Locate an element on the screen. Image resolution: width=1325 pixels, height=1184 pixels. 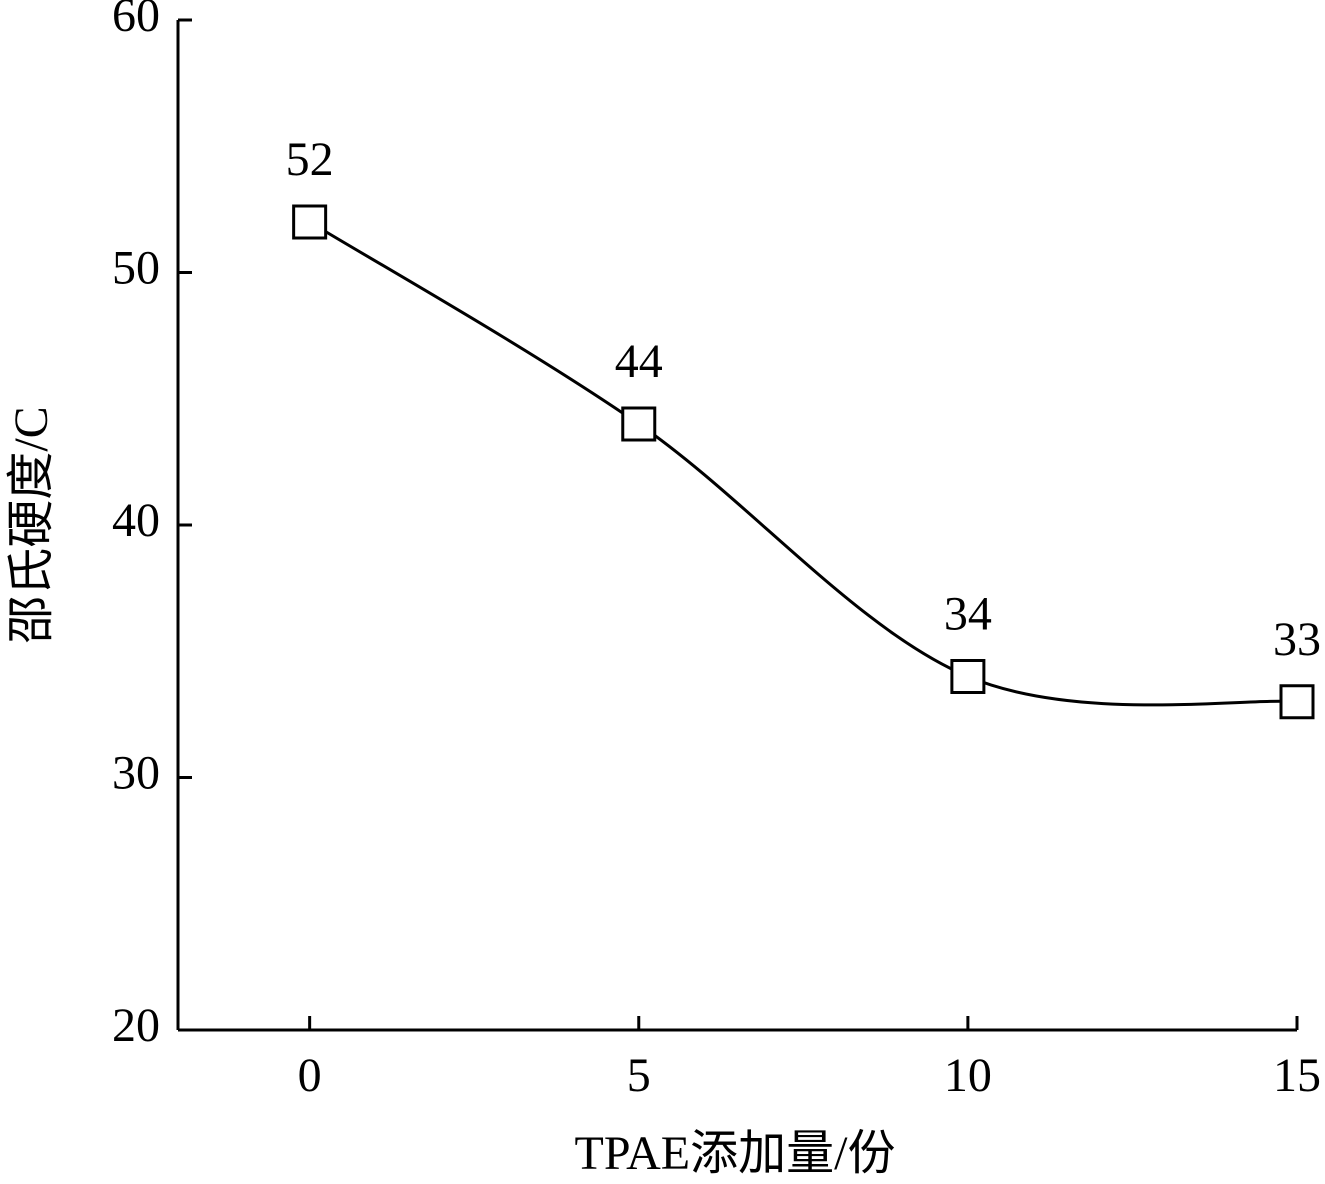
y-tick-label: 50 is located at coordinates (136, 268).